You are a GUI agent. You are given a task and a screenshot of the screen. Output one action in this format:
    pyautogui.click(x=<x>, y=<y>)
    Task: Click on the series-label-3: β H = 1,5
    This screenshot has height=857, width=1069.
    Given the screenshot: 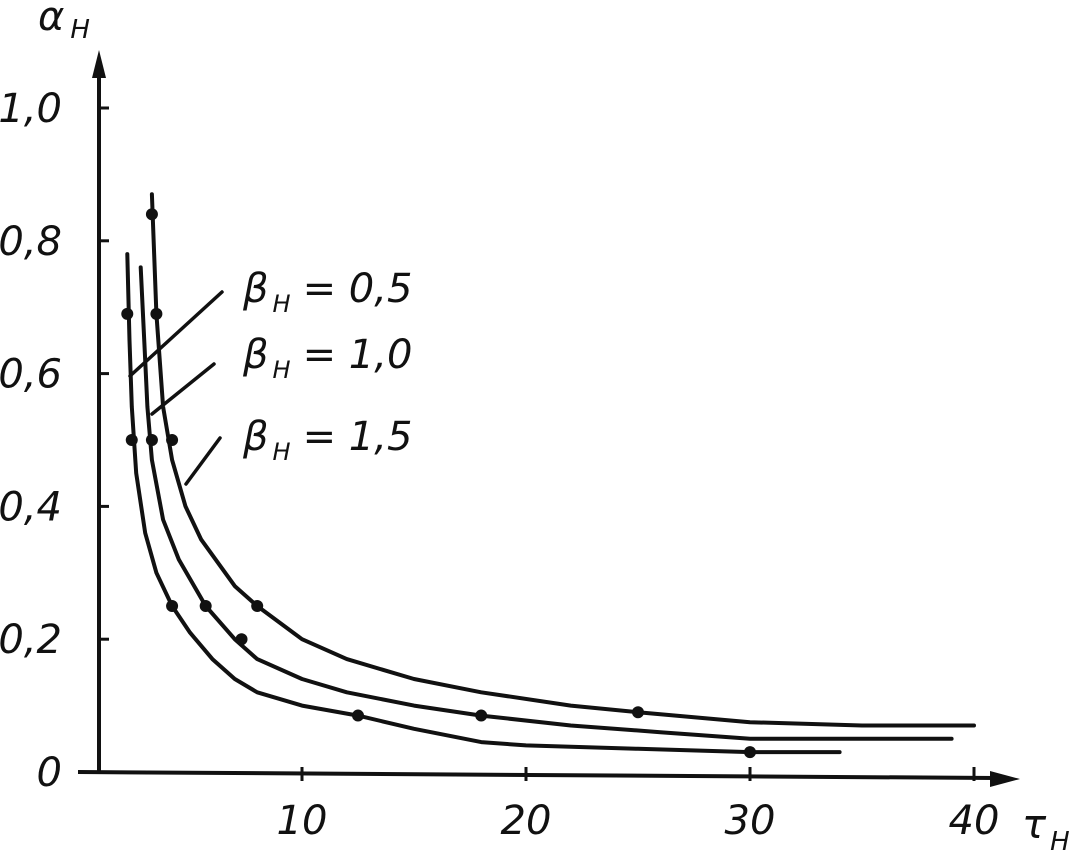 What is the action you would take?
    pyautogui.click(x=327, y=440)
    